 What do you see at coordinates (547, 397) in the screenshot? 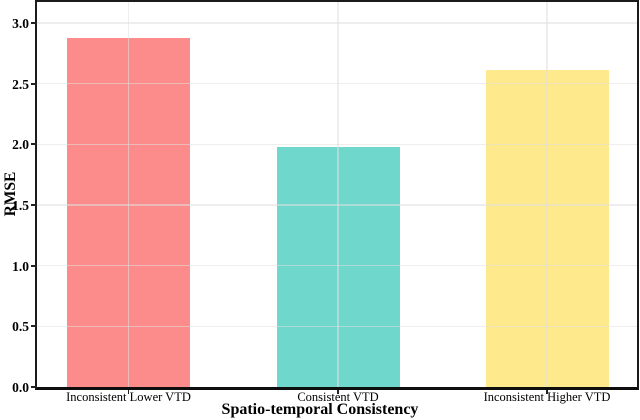
I see `x-category-label: Inconsistent Higher VTD` at bounding box center [547, 397].